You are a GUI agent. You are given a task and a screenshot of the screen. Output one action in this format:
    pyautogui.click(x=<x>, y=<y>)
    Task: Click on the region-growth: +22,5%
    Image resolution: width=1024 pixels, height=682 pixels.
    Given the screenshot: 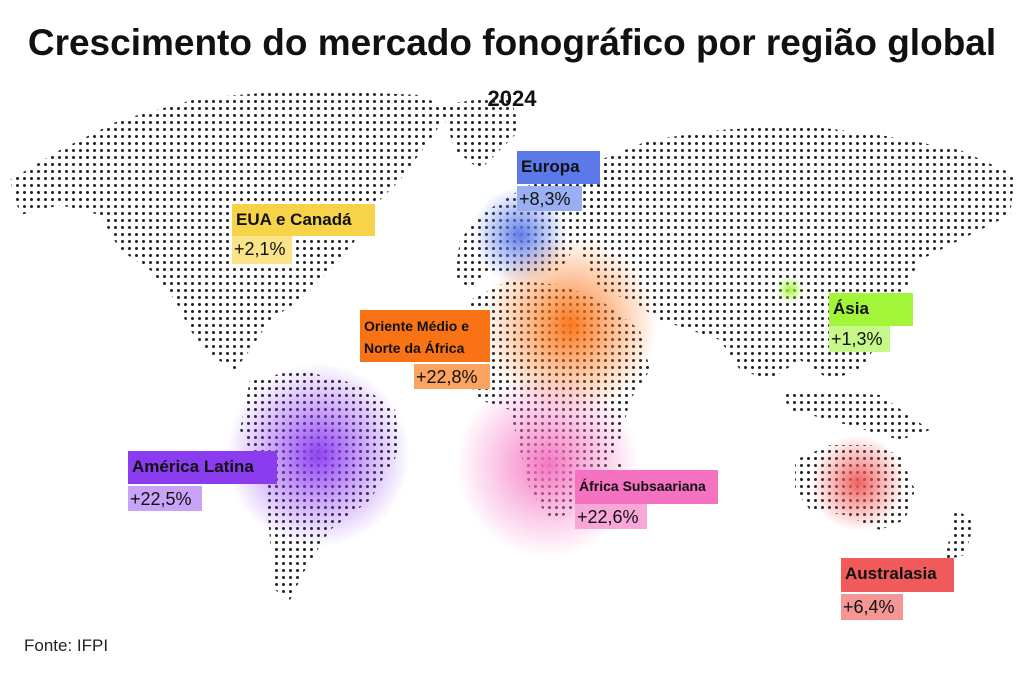 What is the action you would take?
    pyautogui.click(x=165, y=498)
    